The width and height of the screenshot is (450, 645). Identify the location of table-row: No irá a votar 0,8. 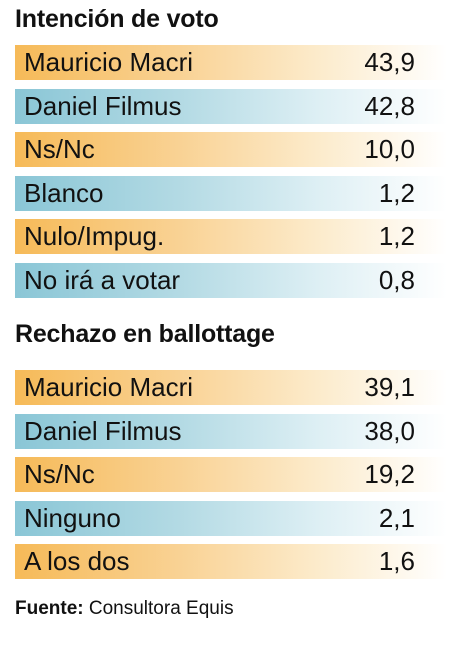
(231, 280).